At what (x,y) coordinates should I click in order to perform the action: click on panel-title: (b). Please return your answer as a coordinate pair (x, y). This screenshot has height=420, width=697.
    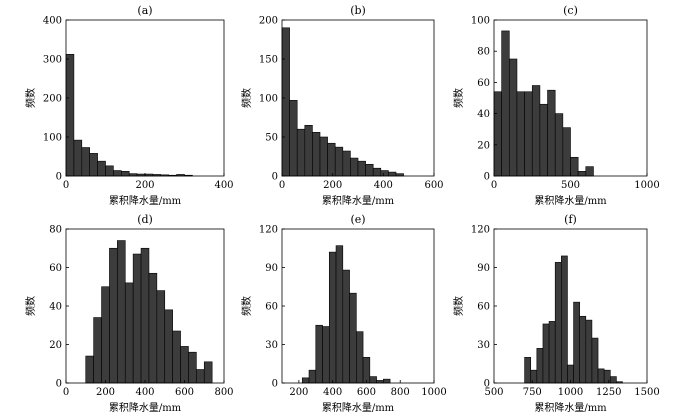
    Looking at the image, I should click on (358, 10).